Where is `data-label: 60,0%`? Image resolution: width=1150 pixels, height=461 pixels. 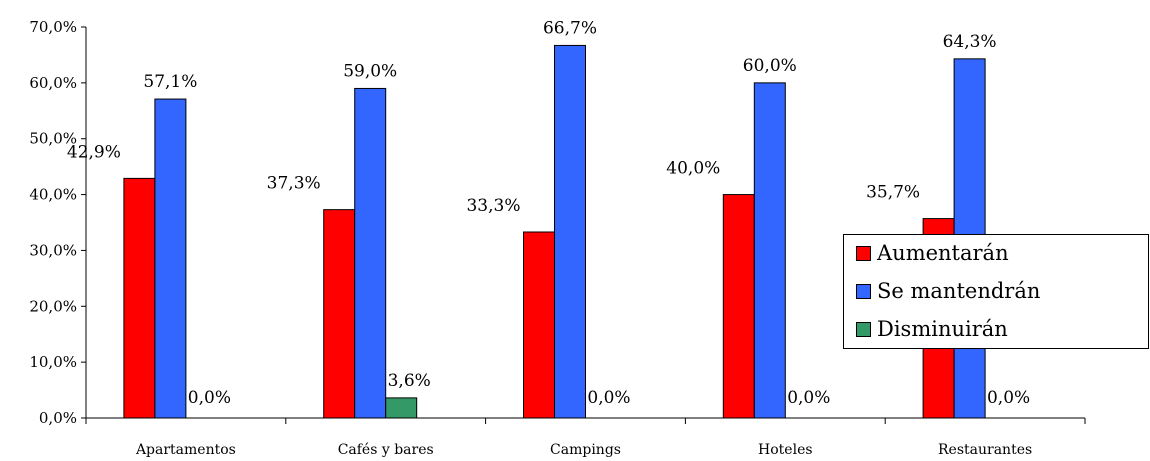
data-label: 60,0% is located at coordinates (770, 66).